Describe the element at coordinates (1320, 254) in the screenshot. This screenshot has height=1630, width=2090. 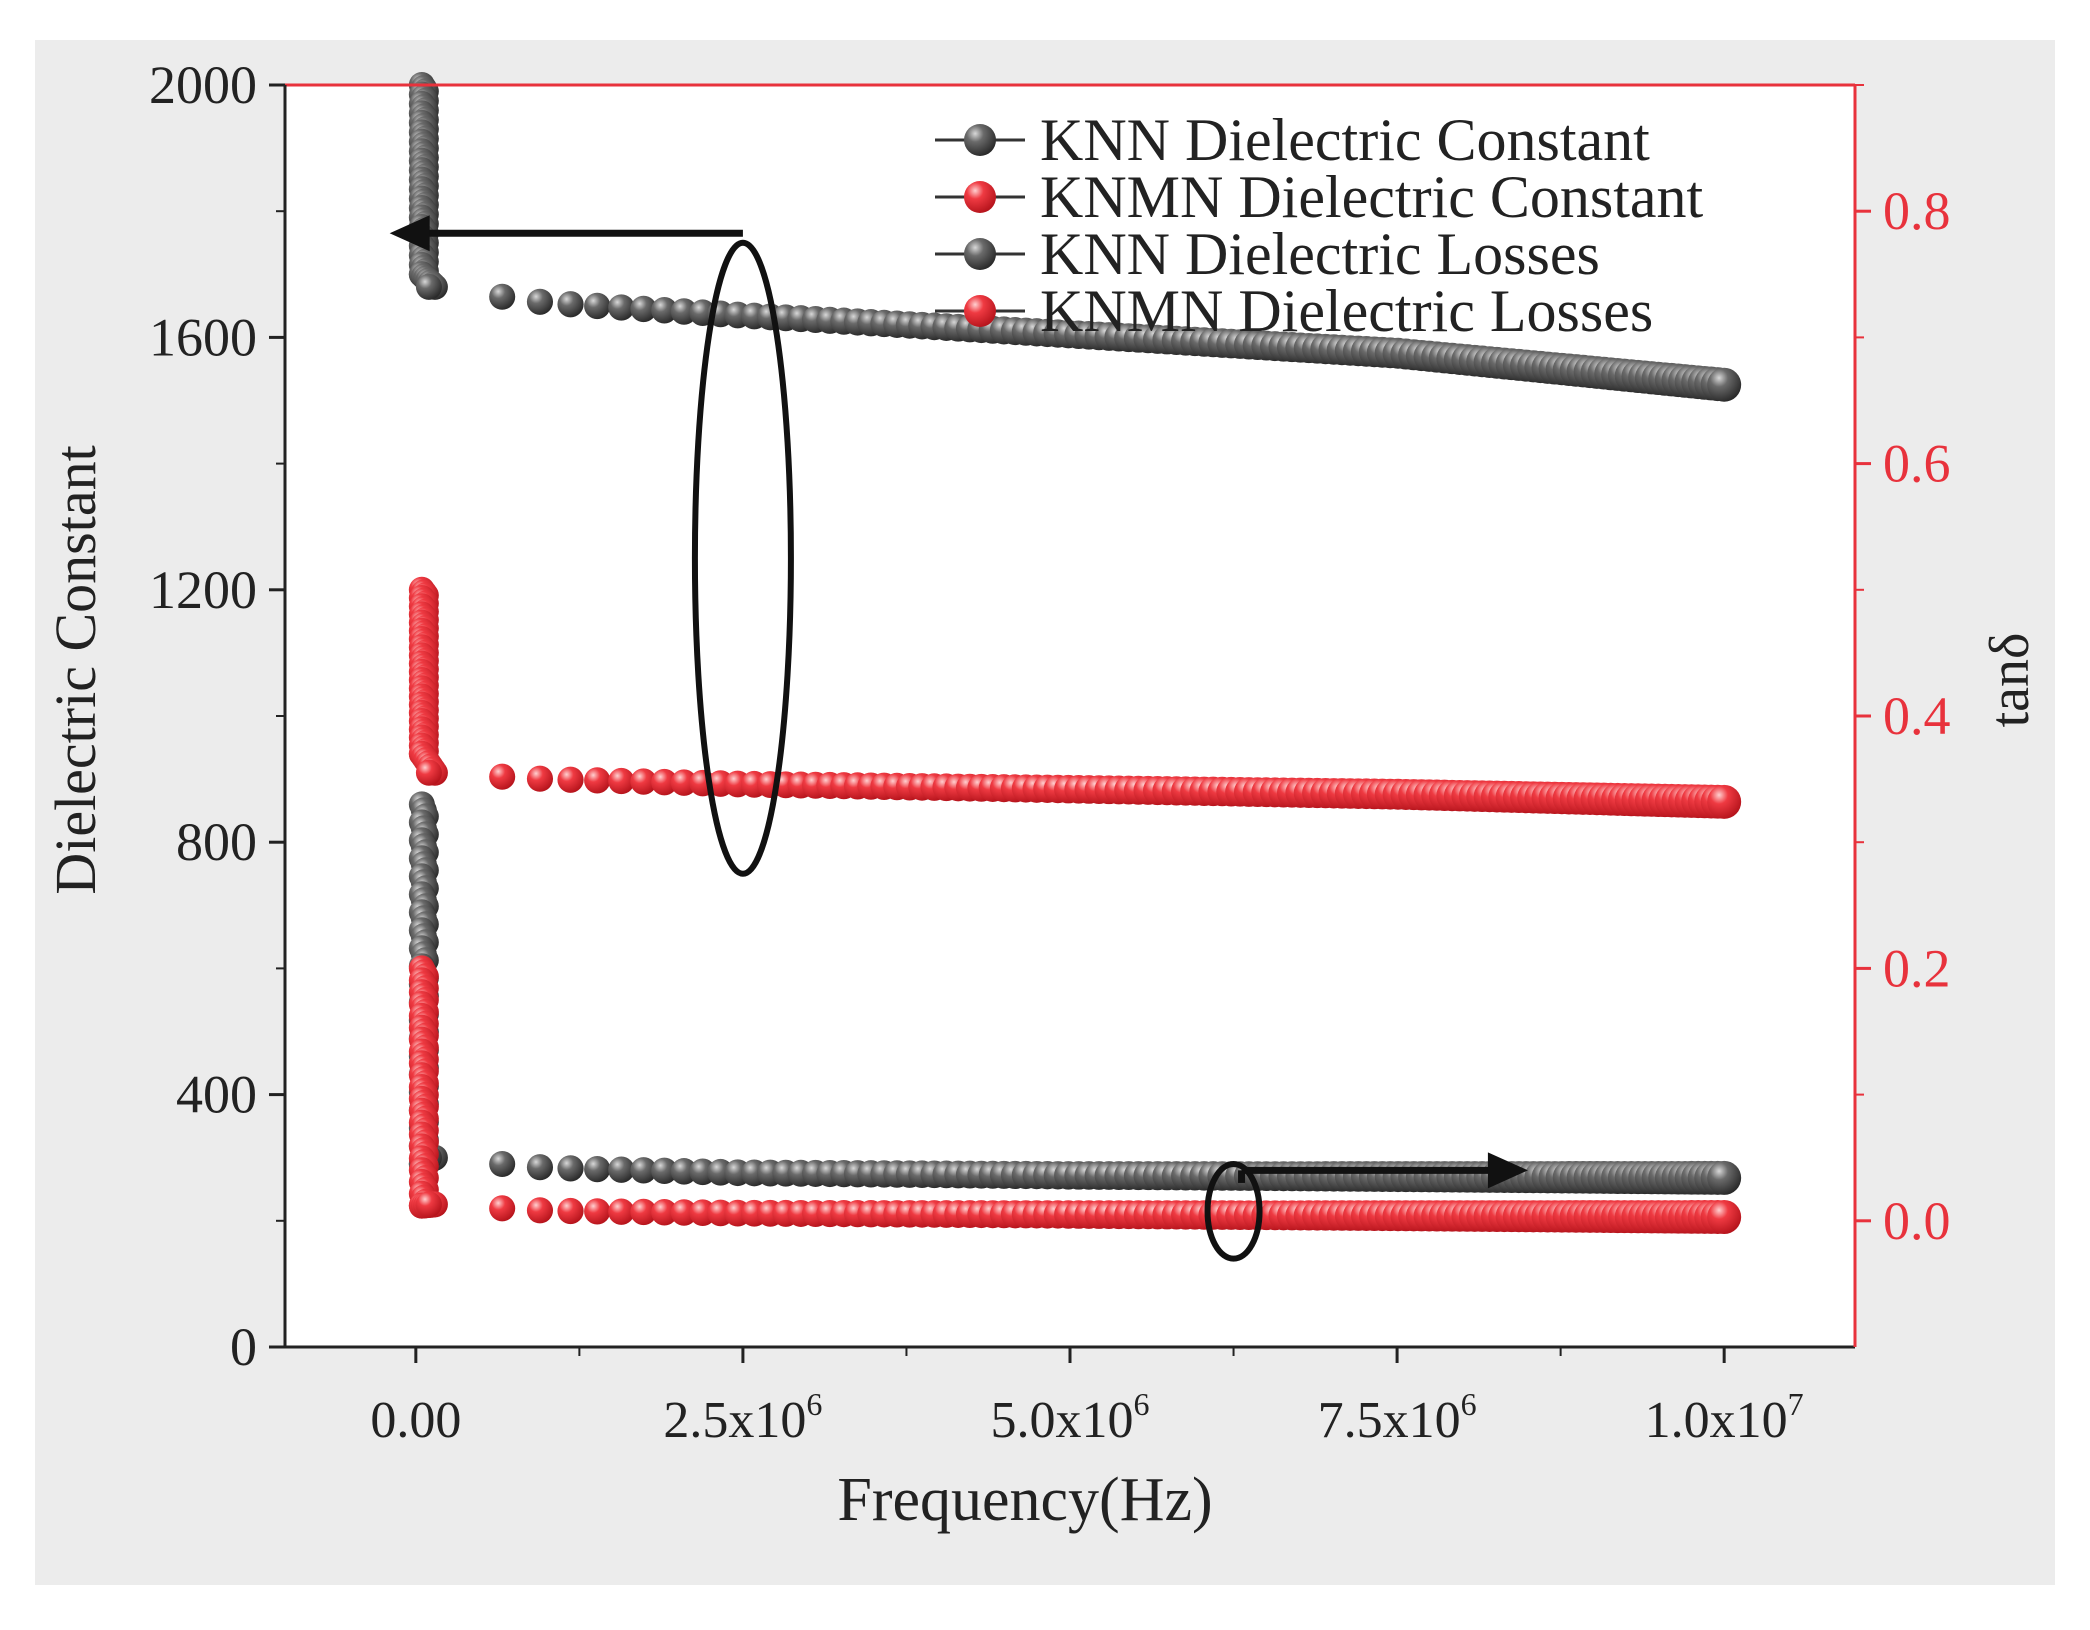
I see `legend-label: KNN Dielectric Losses` at that location.